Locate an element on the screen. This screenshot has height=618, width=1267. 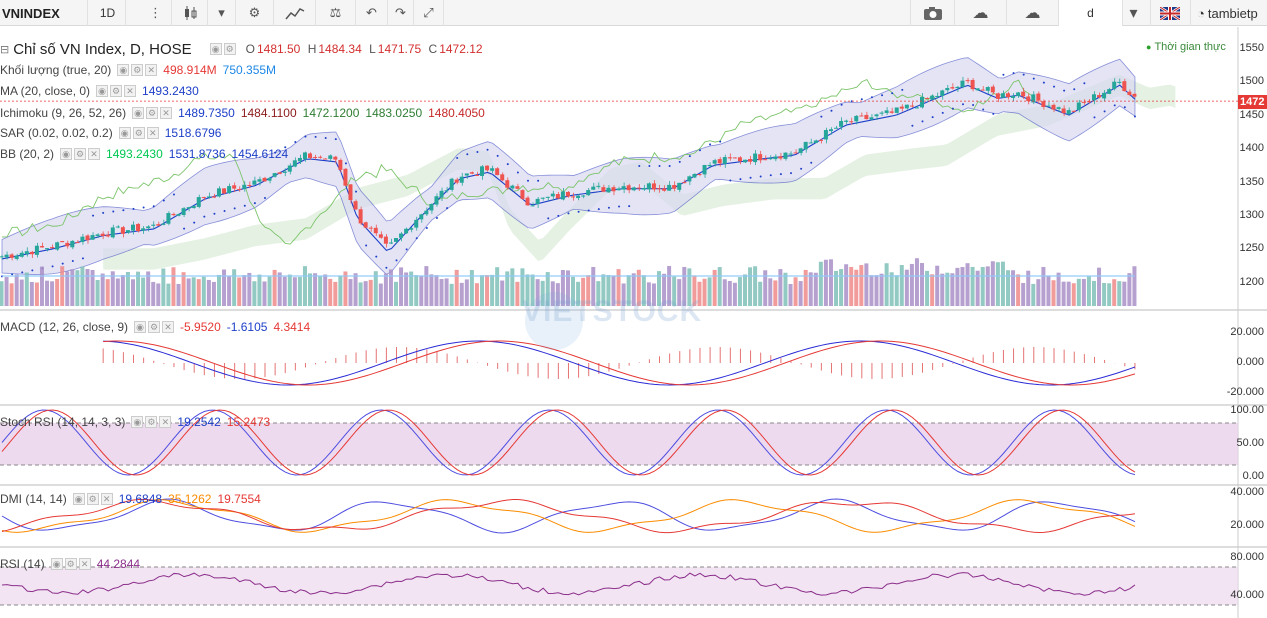
legend-tools: ◉ ⚙ is located at coordinates (222, 49).